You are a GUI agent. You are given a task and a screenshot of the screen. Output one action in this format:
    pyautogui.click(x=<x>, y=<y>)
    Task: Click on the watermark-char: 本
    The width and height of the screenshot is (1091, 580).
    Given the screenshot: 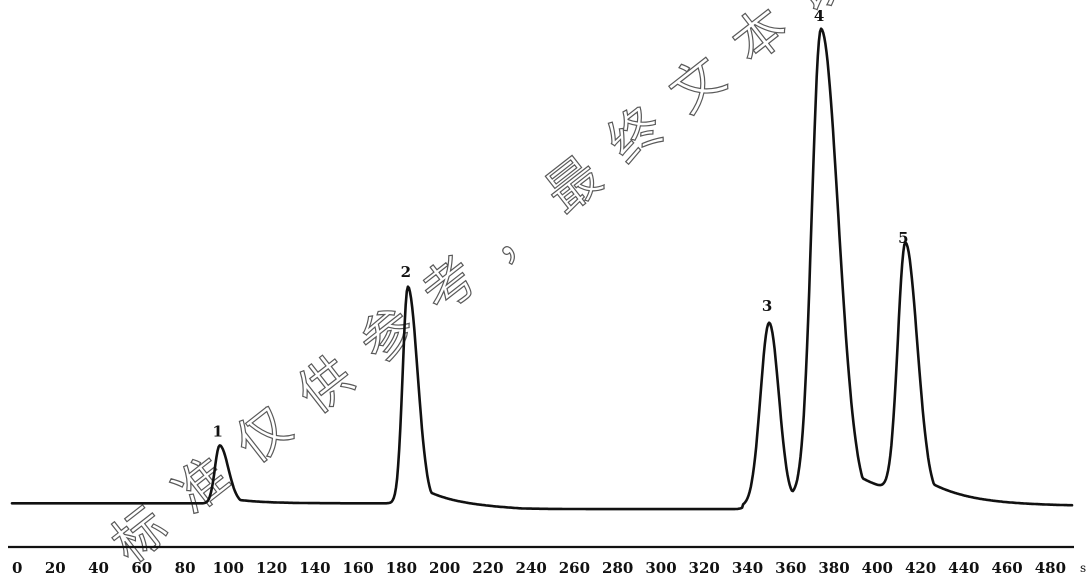 What is the action you would take?
    pyautogui.click(x=760, y=37)
    